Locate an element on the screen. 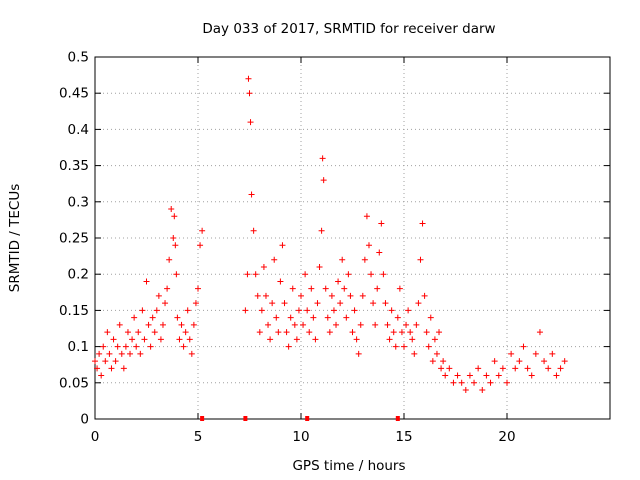 The image size is (640, 480). y-tick-label: 0.3 is located at coordinates (78, 202).